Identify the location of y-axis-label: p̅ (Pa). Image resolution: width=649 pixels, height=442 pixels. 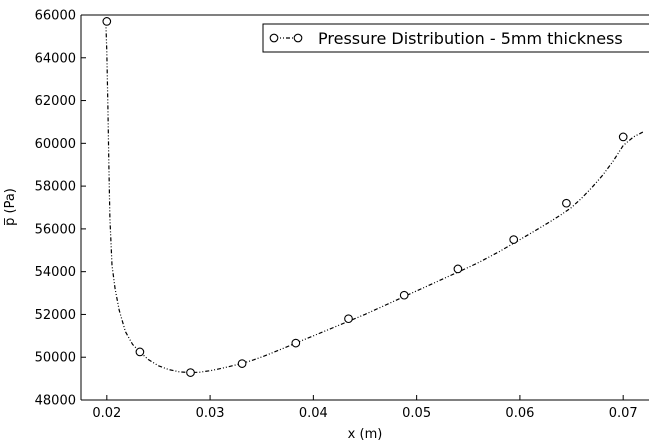
(10, 207).